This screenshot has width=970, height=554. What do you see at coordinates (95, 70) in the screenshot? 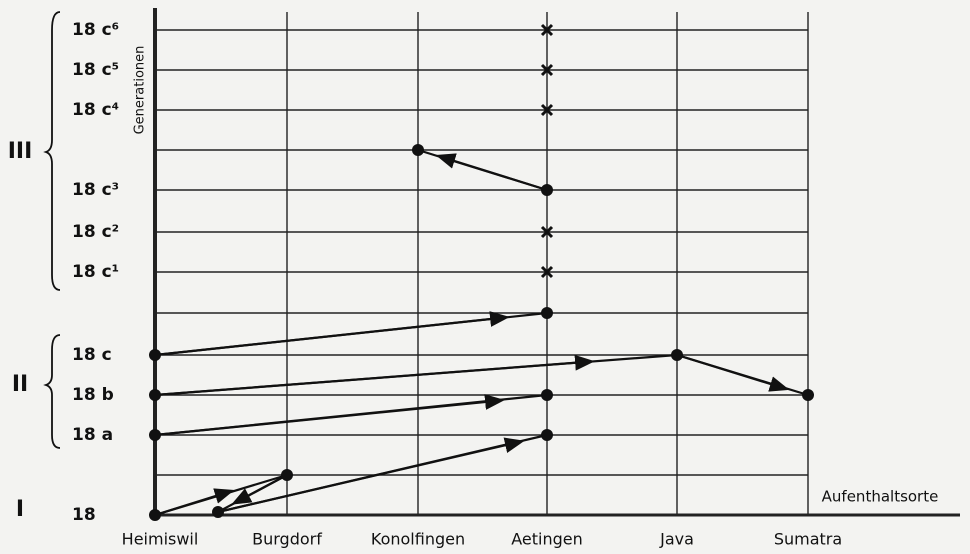
I see `generation-label: 18 c⁵` at bounding box center [95, 70].